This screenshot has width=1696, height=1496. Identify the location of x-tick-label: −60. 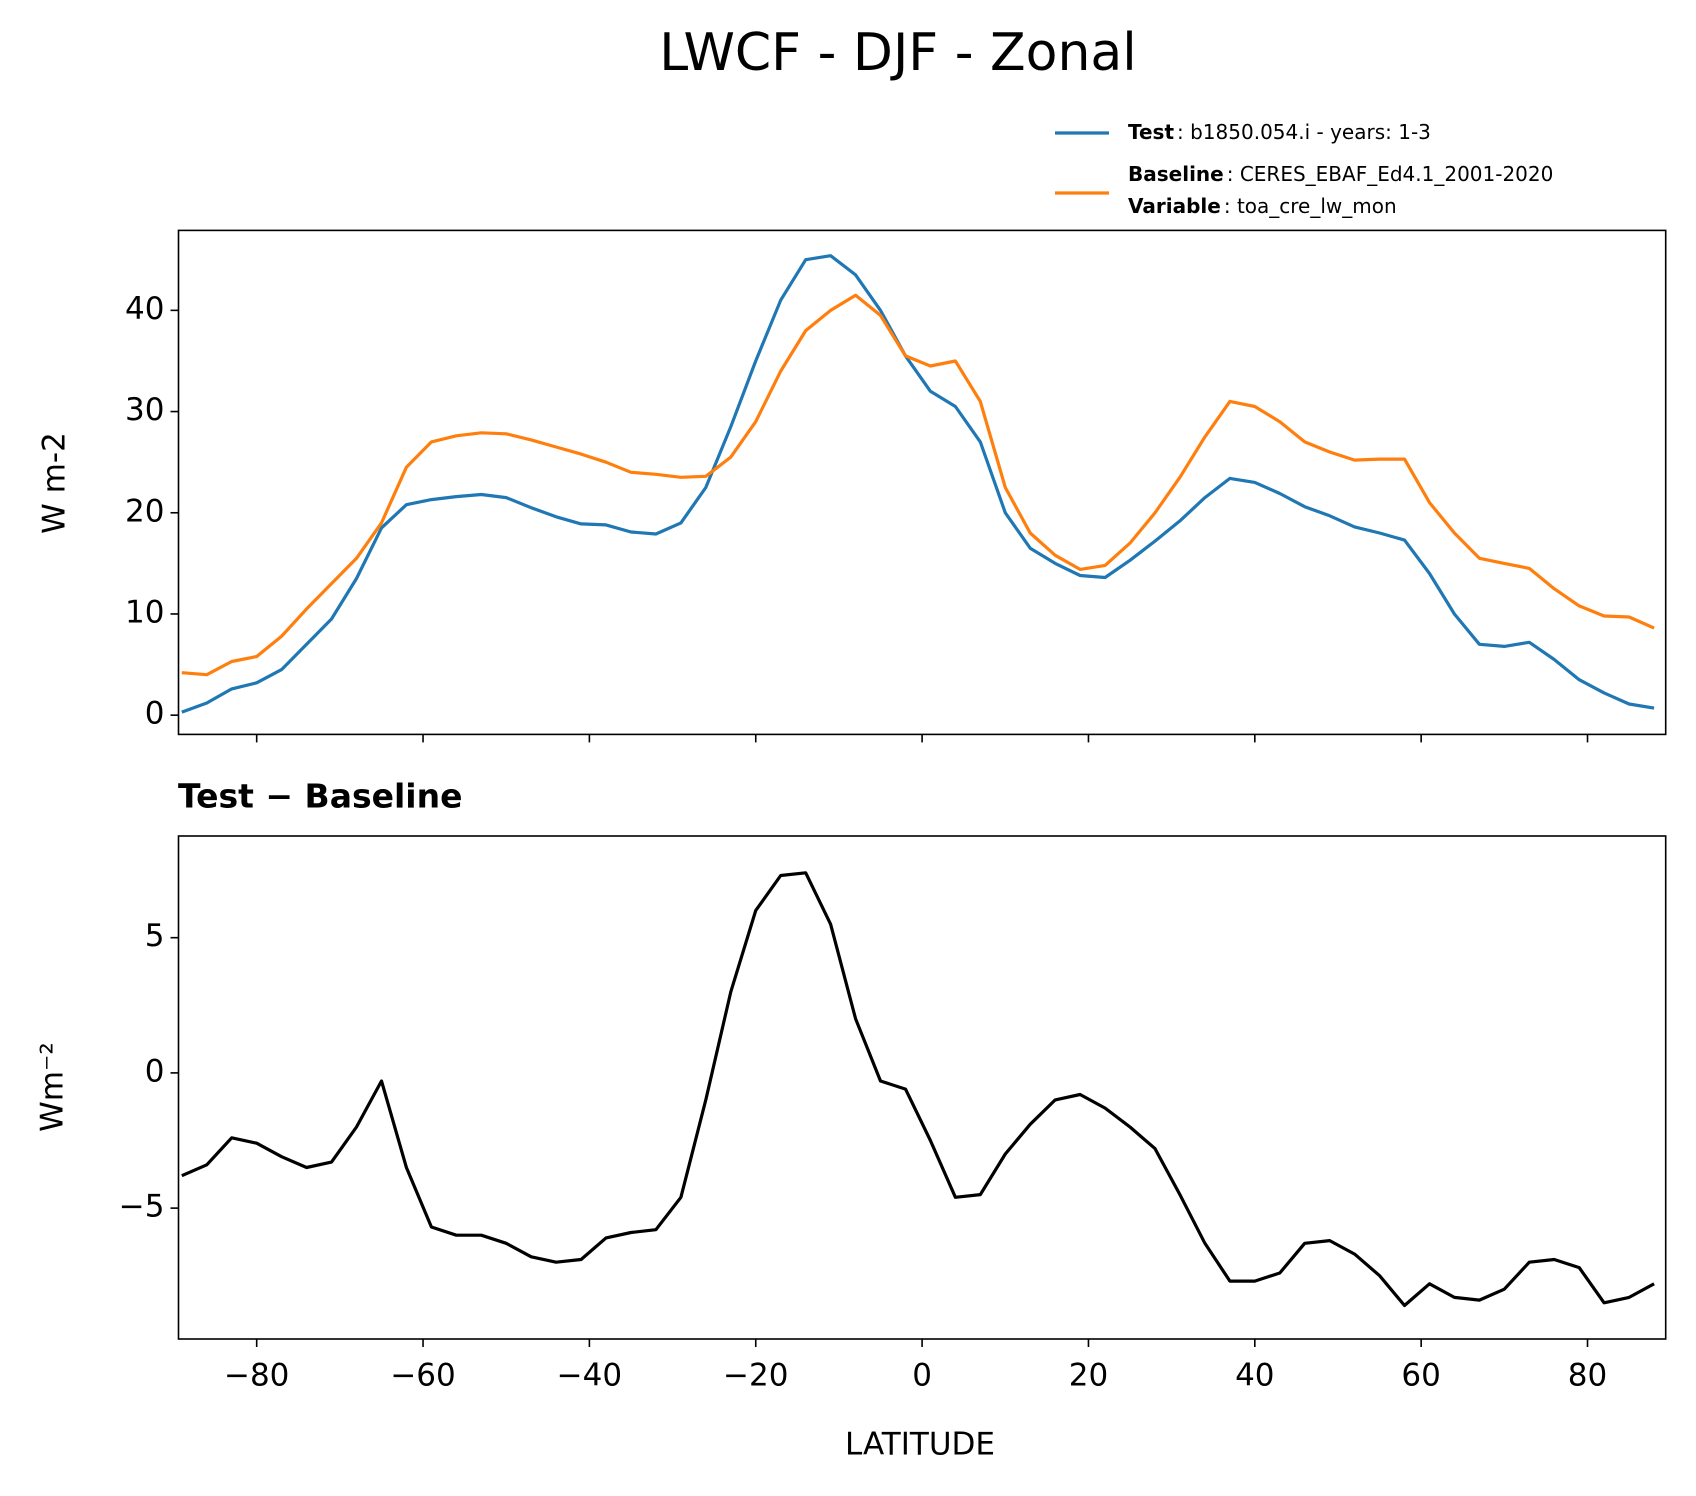
(422, 1376).